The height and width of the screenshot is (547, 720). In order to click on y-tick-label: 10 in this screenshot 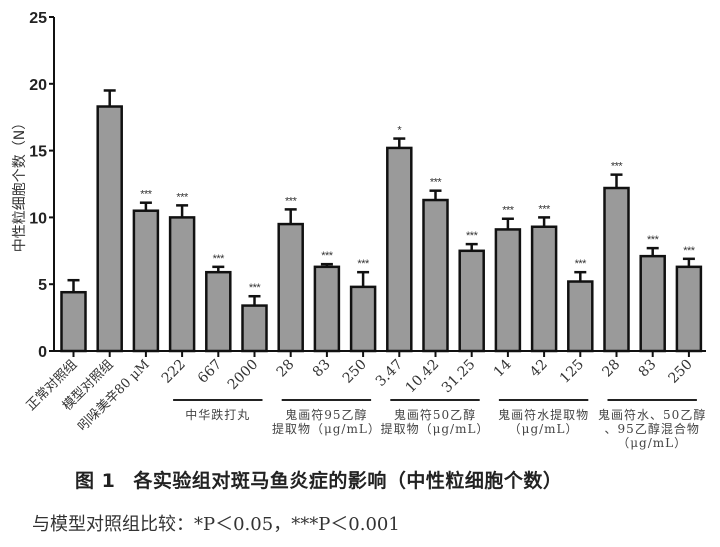, I will do `click(38, 218)`.